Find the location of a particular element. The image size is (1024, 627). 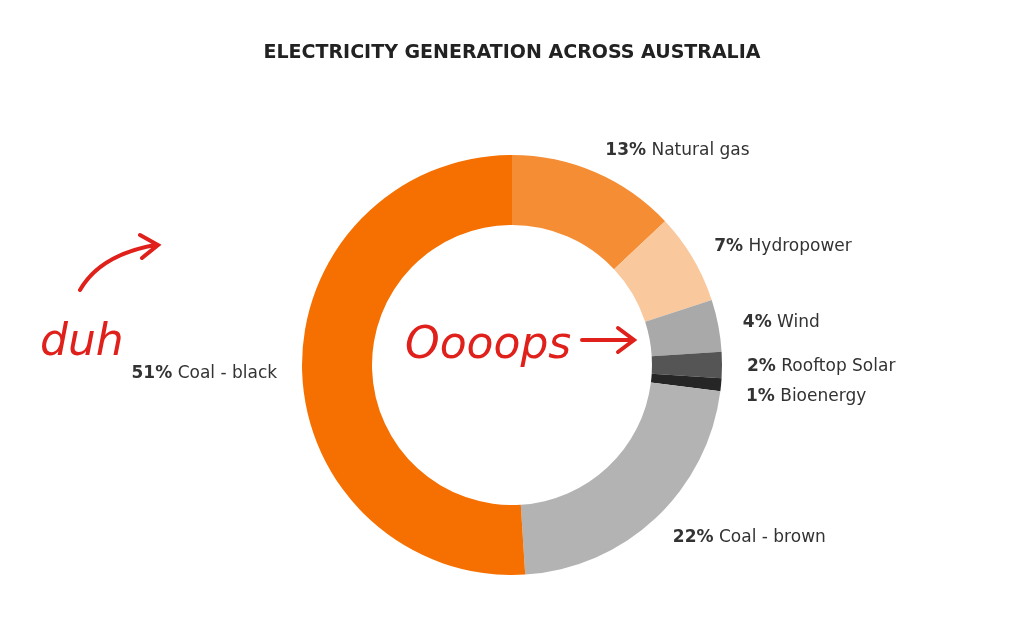

chart-title: ELECTRICITY GENERATION ACROSS AUSTRALIA is located at coordinates (512, 51).